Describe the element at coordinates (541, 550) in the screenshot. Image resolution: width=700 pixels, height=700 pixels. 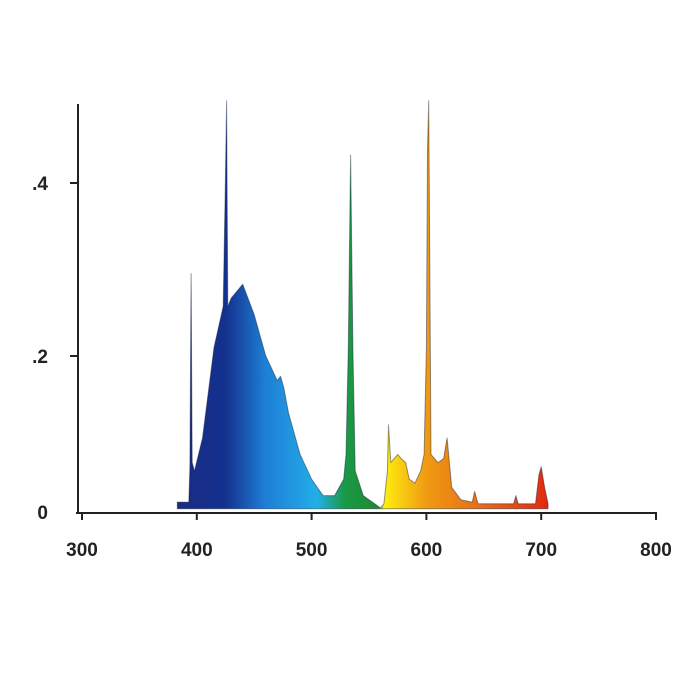
I see `x-tick-label: 700` at that location.